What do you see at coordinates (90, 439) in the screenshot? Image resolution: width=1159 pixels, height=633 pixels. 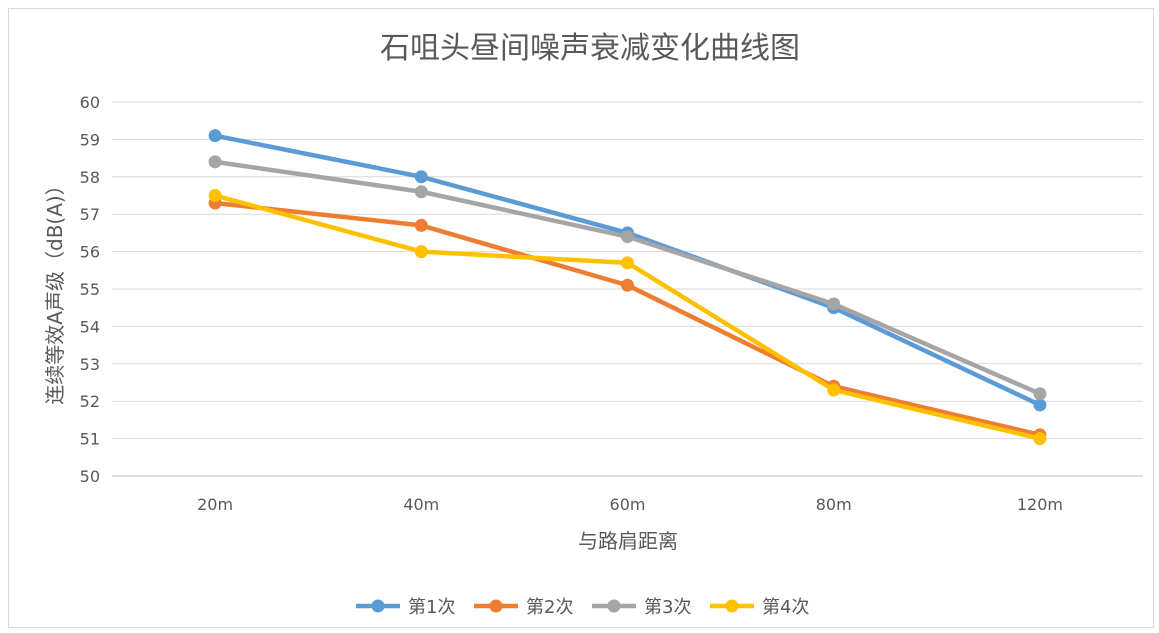 I see `y-tick-label: 51` at bounding box center [90, 439].